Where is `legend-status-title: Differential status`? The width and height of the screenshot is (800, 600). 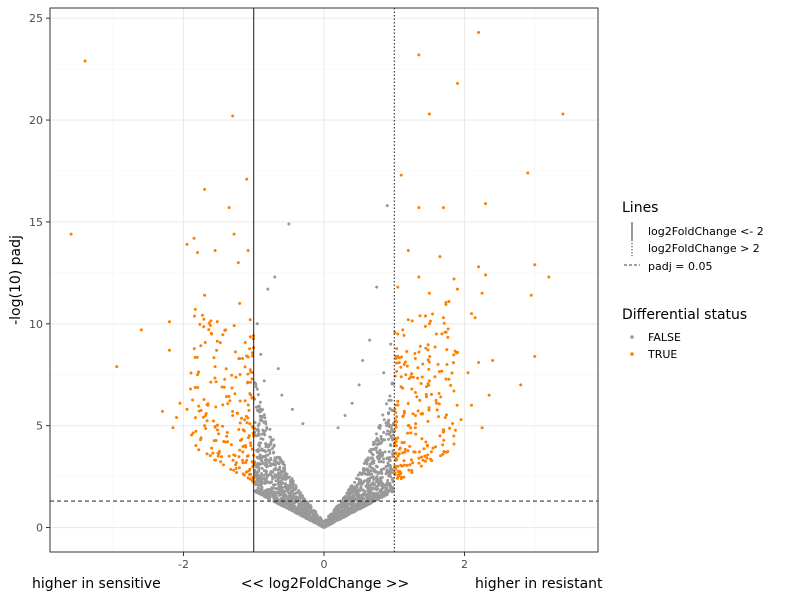
legend-status-title: Differential status is located at coordinates (684, 315).